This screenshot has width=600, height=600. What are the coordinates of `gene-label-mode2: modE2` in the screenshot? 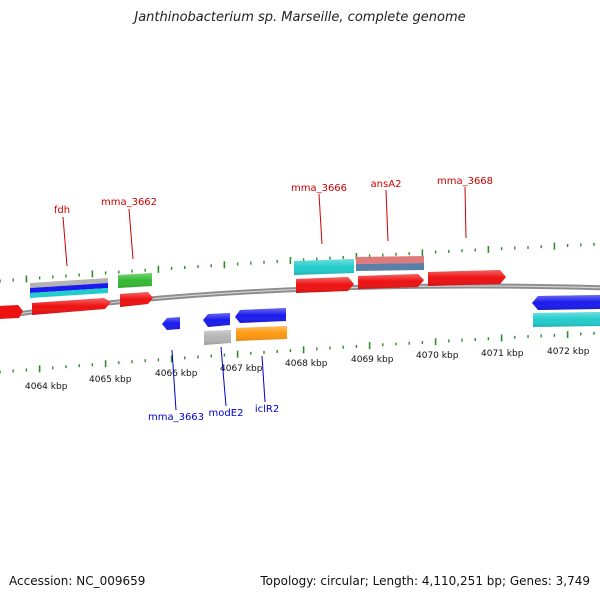 It's located at (226, 413).